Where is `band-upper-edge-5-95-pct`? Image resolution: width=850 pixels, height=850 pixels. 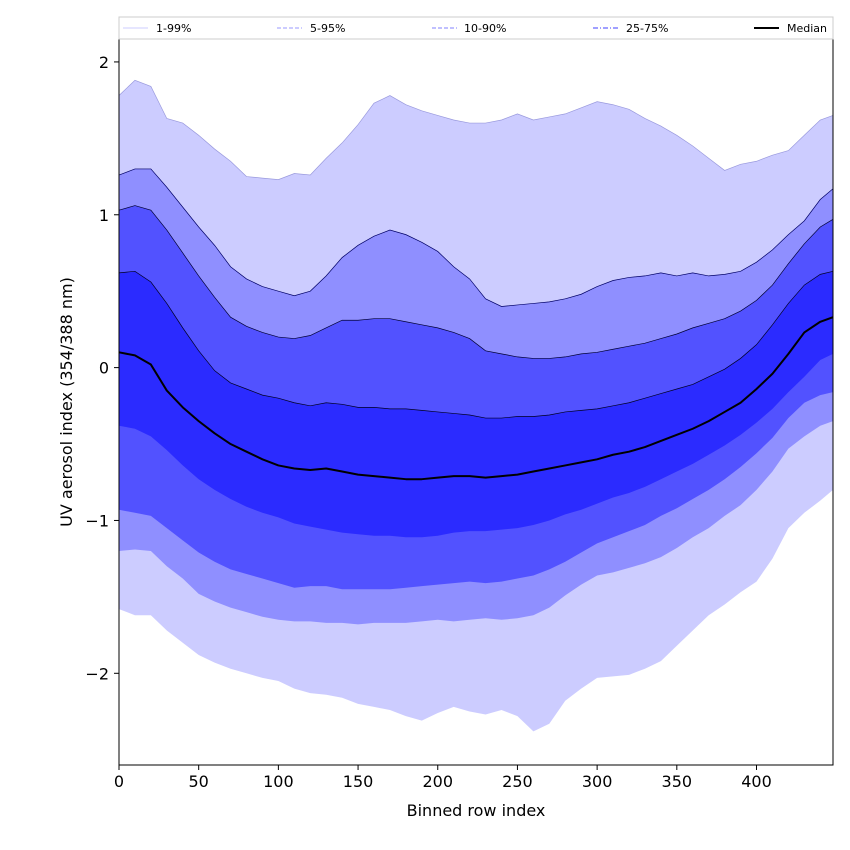
band-upper-edge-5-95-pct is located at coordinates (476, 237).